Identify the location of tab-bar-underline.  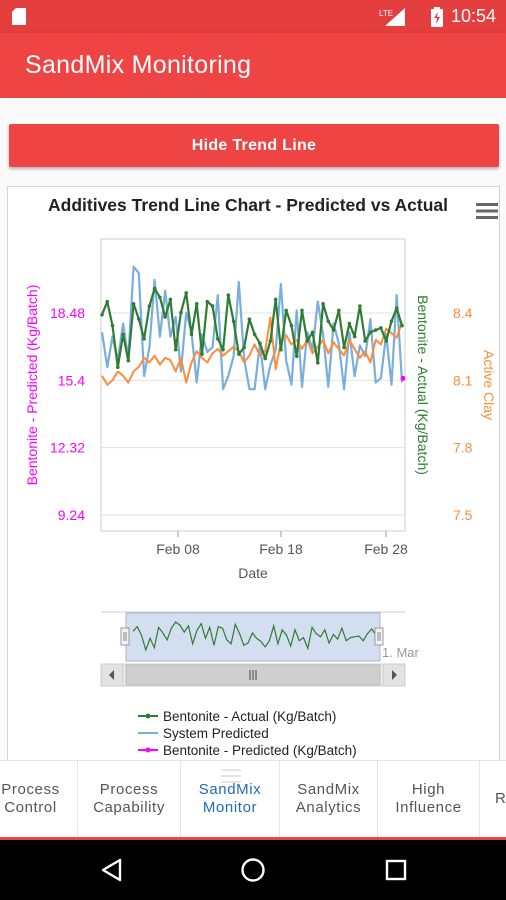
(253, 839).